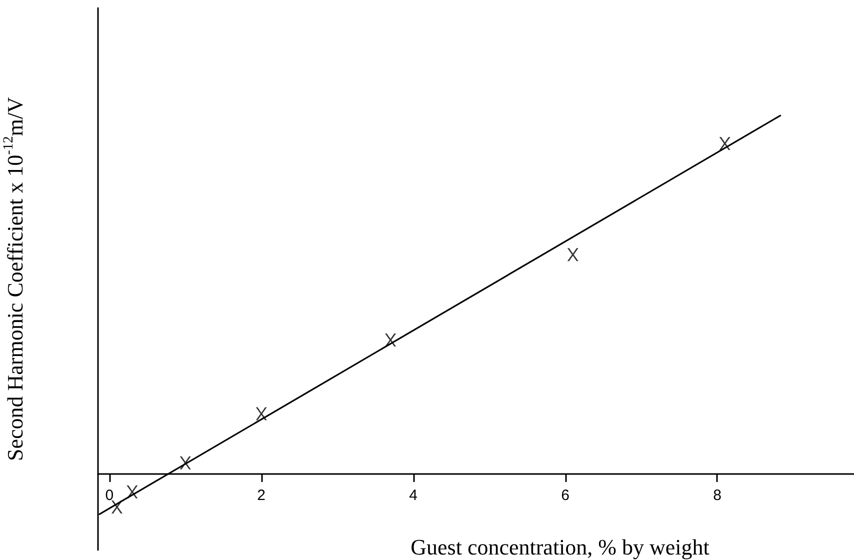  Describe the element at coordinates (717, 495) in the screenshot. I see `x-tick-label: 8` at that location.